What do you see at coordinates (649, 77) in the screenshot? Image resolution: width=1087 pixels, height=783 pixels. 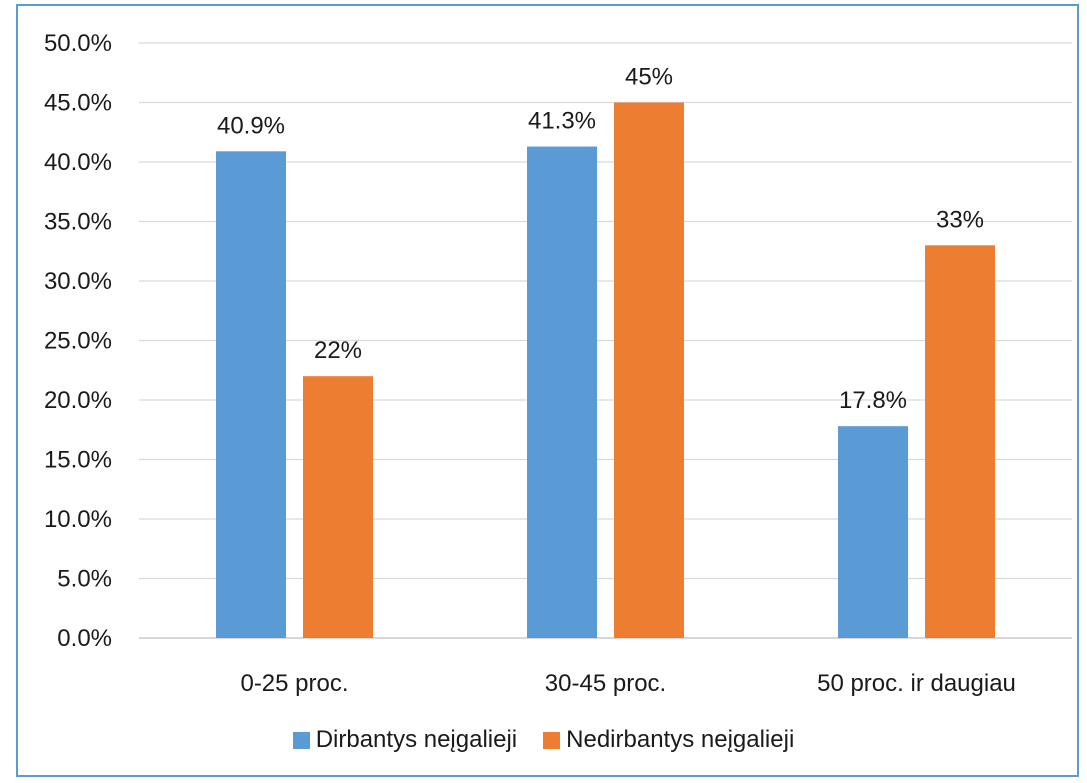 I see `data-label-series-2-cat-2: 45%` at bounding box center [649, 77].